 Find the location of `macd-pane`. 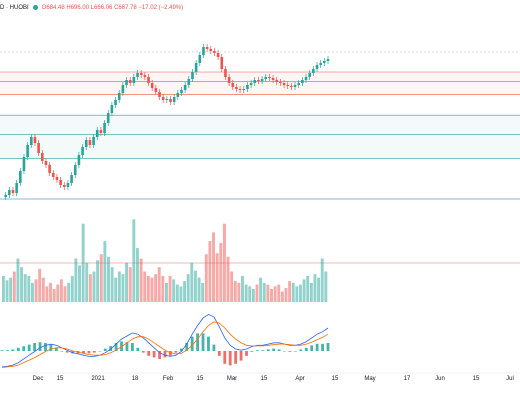

macd-pane is located at coordinates (165, 340).